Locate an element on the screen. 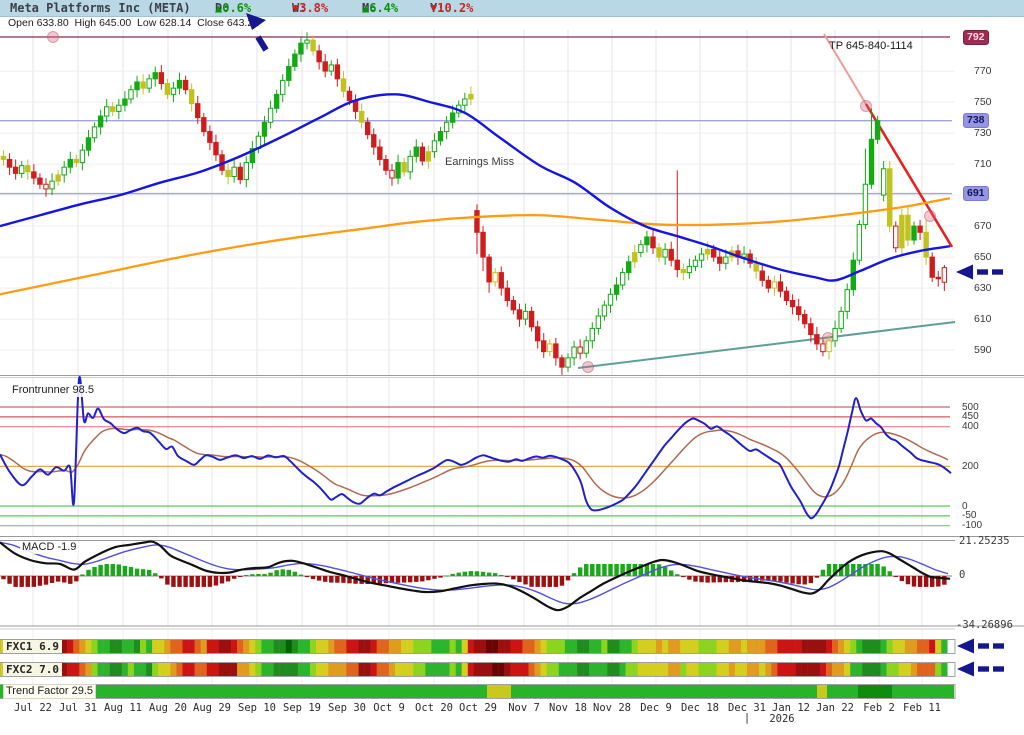 Image resolution: width=1024 pixels, height=735 pixels. fxc1-arrow is located at coordinates (980, 646).